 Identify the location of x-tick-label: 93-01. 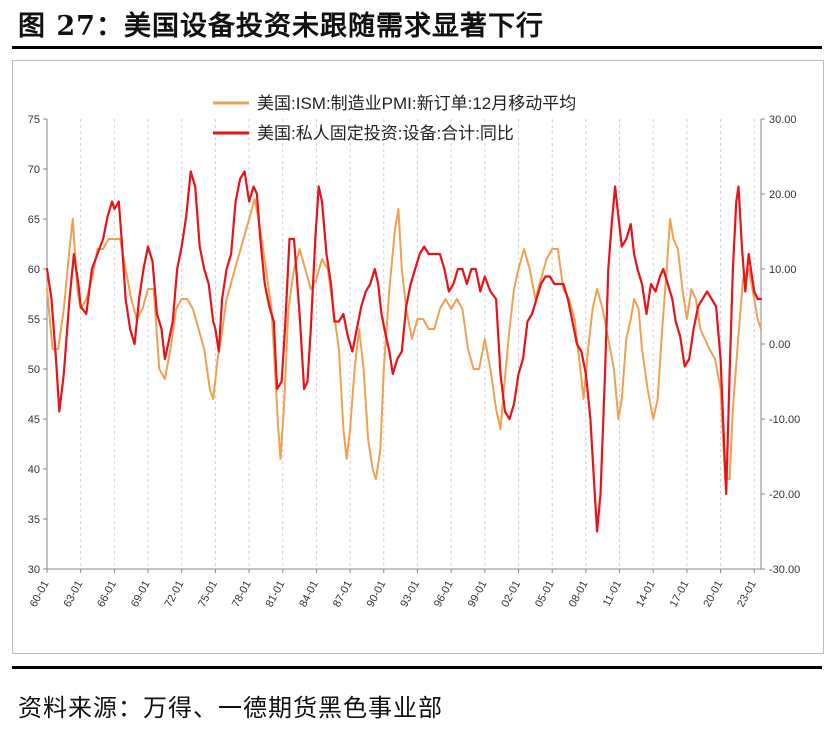
(410, 594).